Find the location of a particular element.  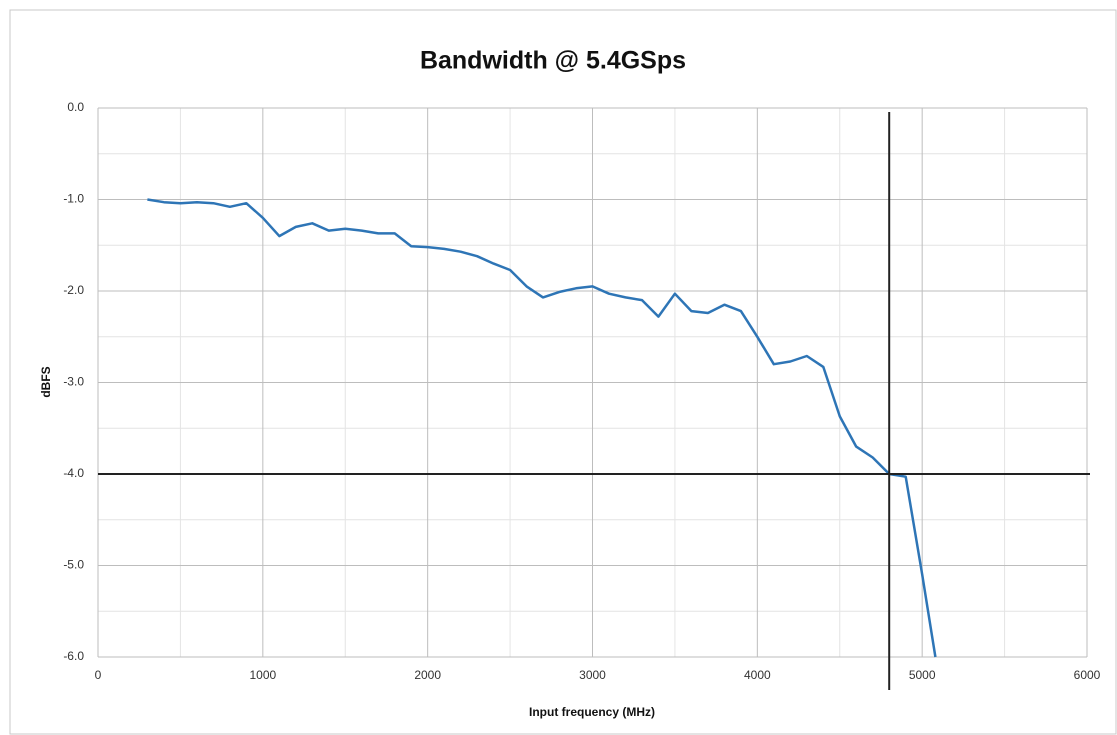

y-tick-label: -5.0 is located at coordinates (73, 565).